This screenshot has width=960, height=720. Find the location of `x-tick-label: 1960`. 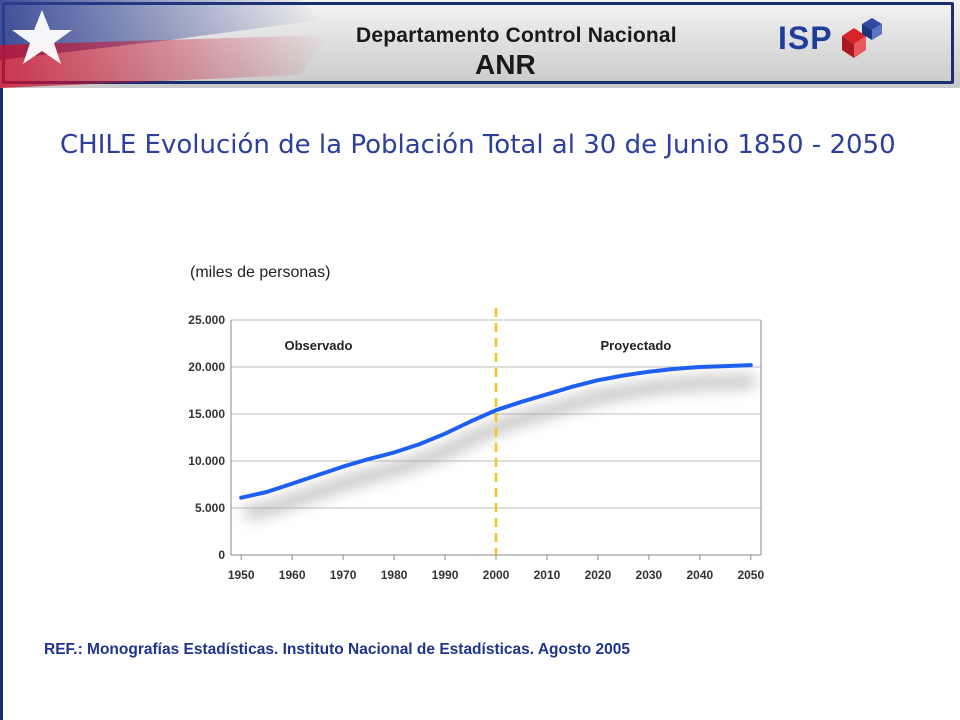

x-tick-label: 1960 is located at coordinates (292, 575).